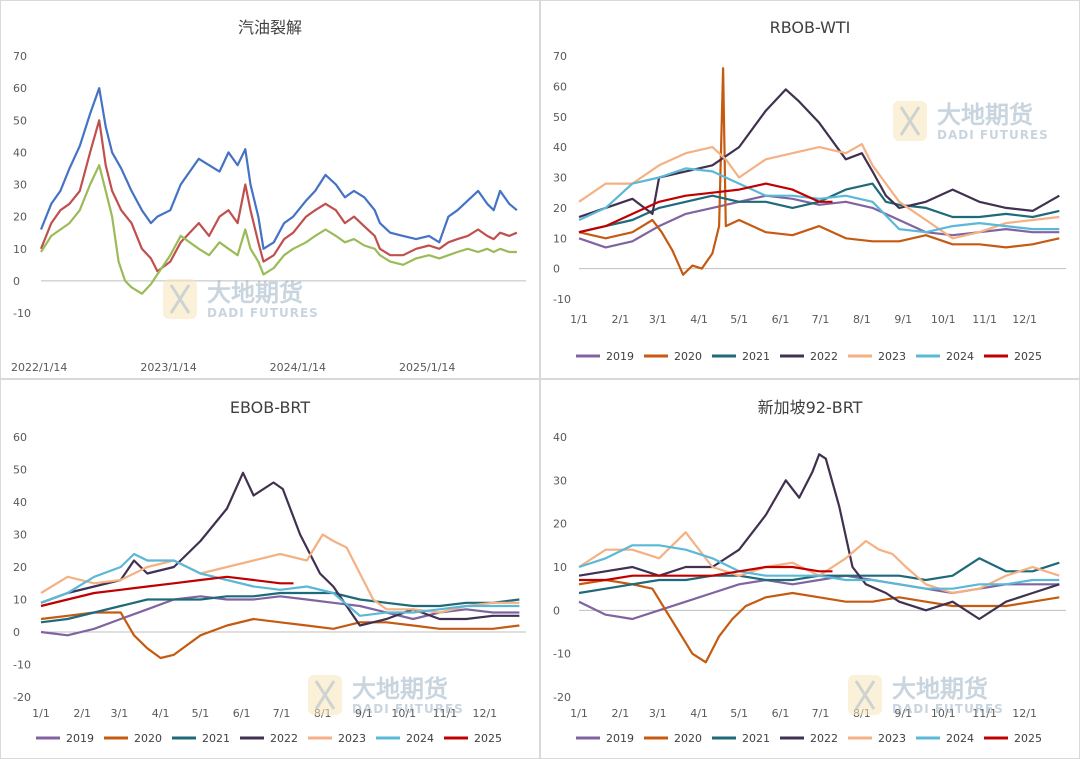 The image size is (1080, 759). Describe the element at coordinates (562, 697) in the screenshot. I see `y-tick-label: -20` at that location.